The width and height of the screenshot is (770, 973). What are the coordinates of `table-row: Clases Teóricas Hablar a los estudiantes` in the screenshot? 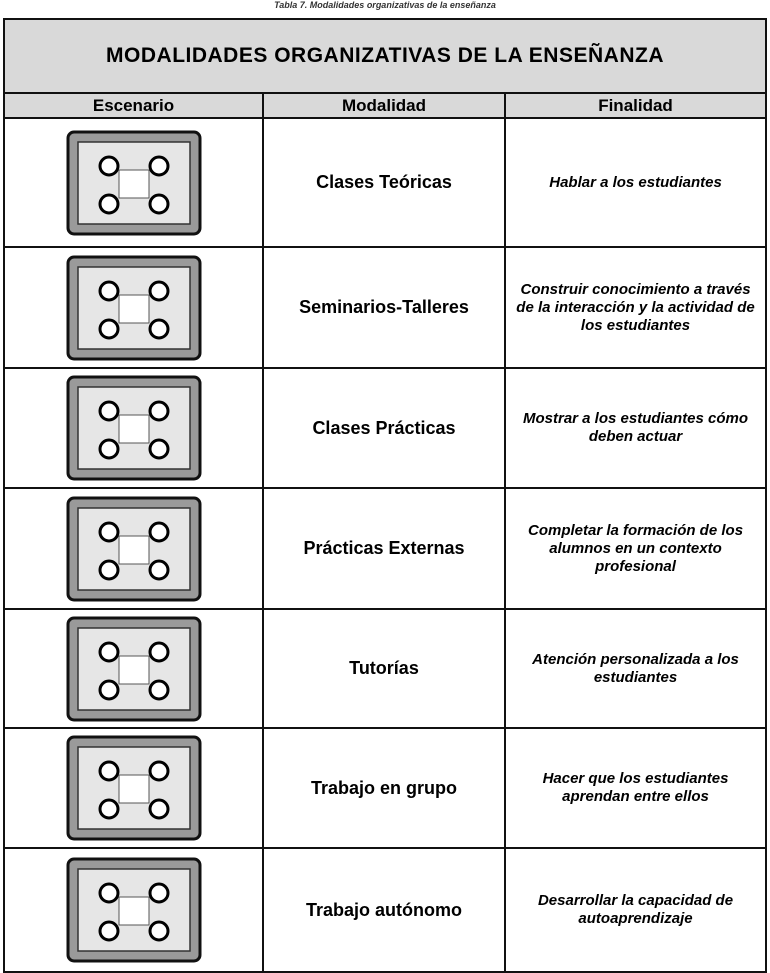 It's located at (385, 182).